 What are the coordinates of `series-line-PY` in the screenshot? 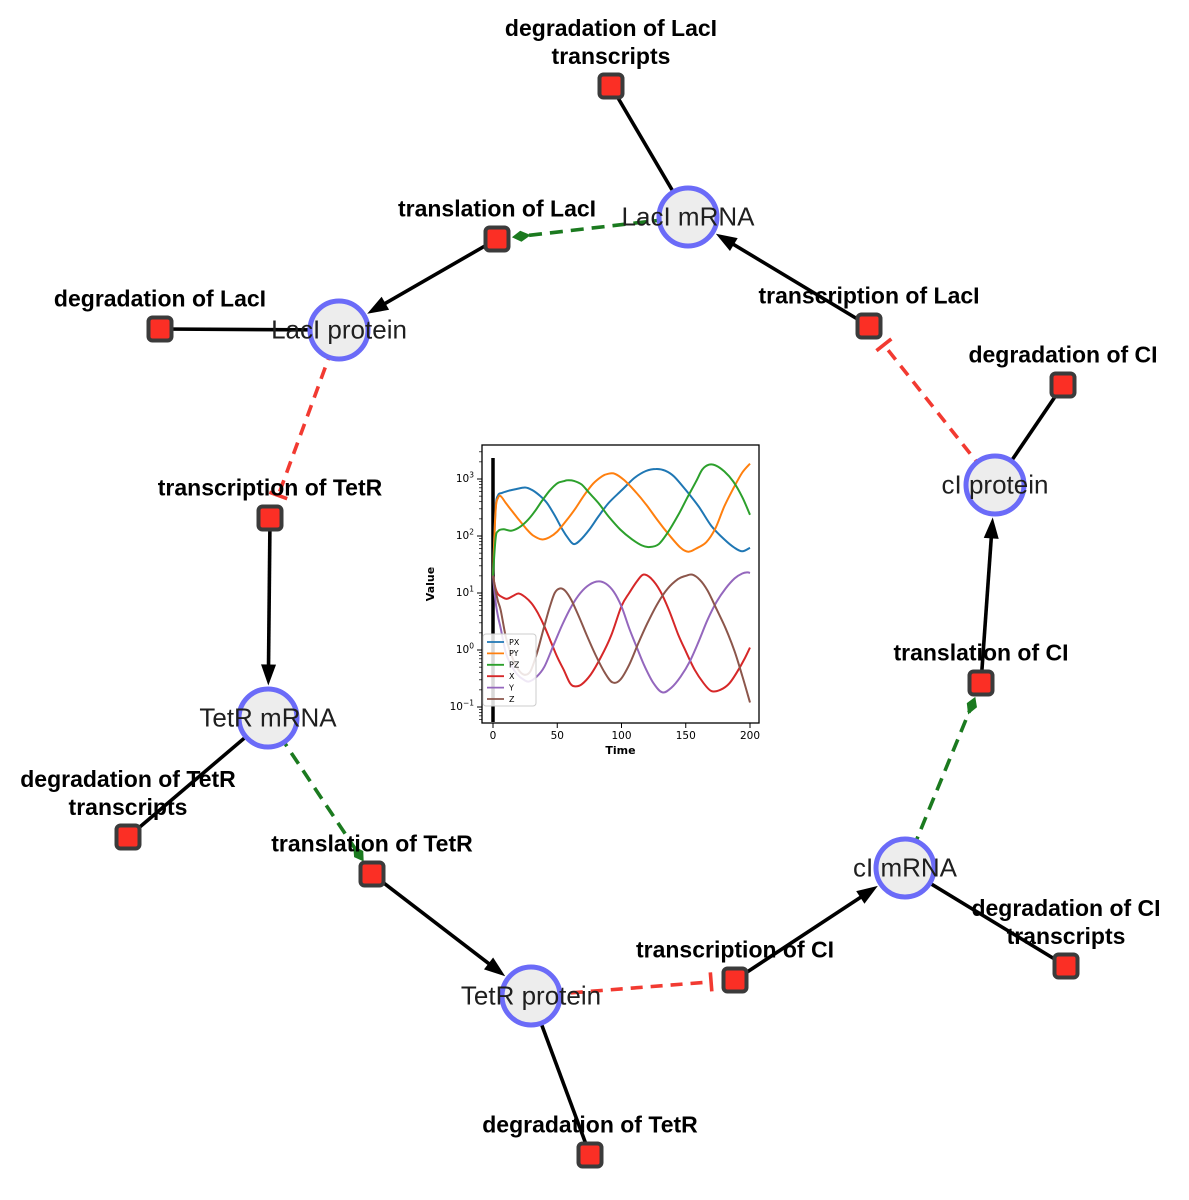 It's located at (621, 519).